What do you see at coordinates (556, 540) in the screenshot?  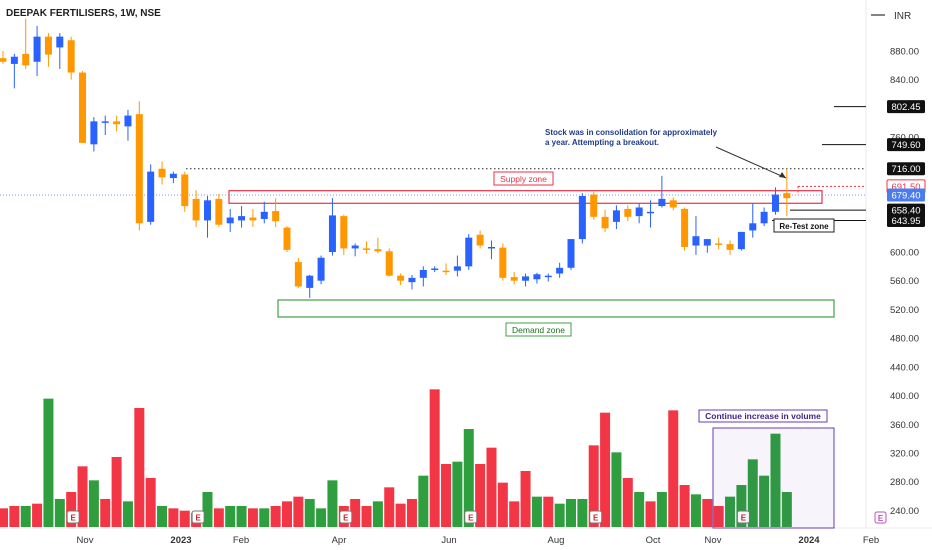 I see `x-tick-label: Aug` at bounding box center [556, 540].